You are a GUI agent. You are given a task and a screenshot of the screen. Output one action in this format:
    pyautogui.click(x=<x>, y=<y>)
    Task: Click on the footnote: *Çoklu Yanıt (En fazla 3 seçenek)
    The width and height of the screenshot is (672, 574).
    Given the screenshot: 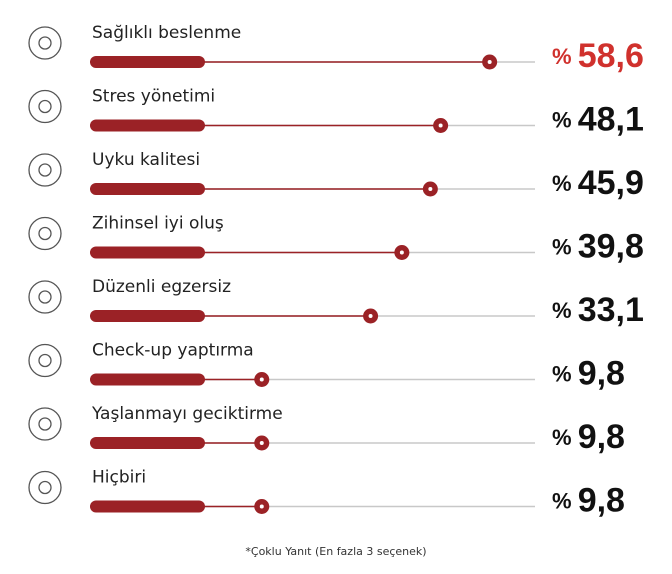 What is the action you would take?
    pyautogui.click(x=335, y=551)
    